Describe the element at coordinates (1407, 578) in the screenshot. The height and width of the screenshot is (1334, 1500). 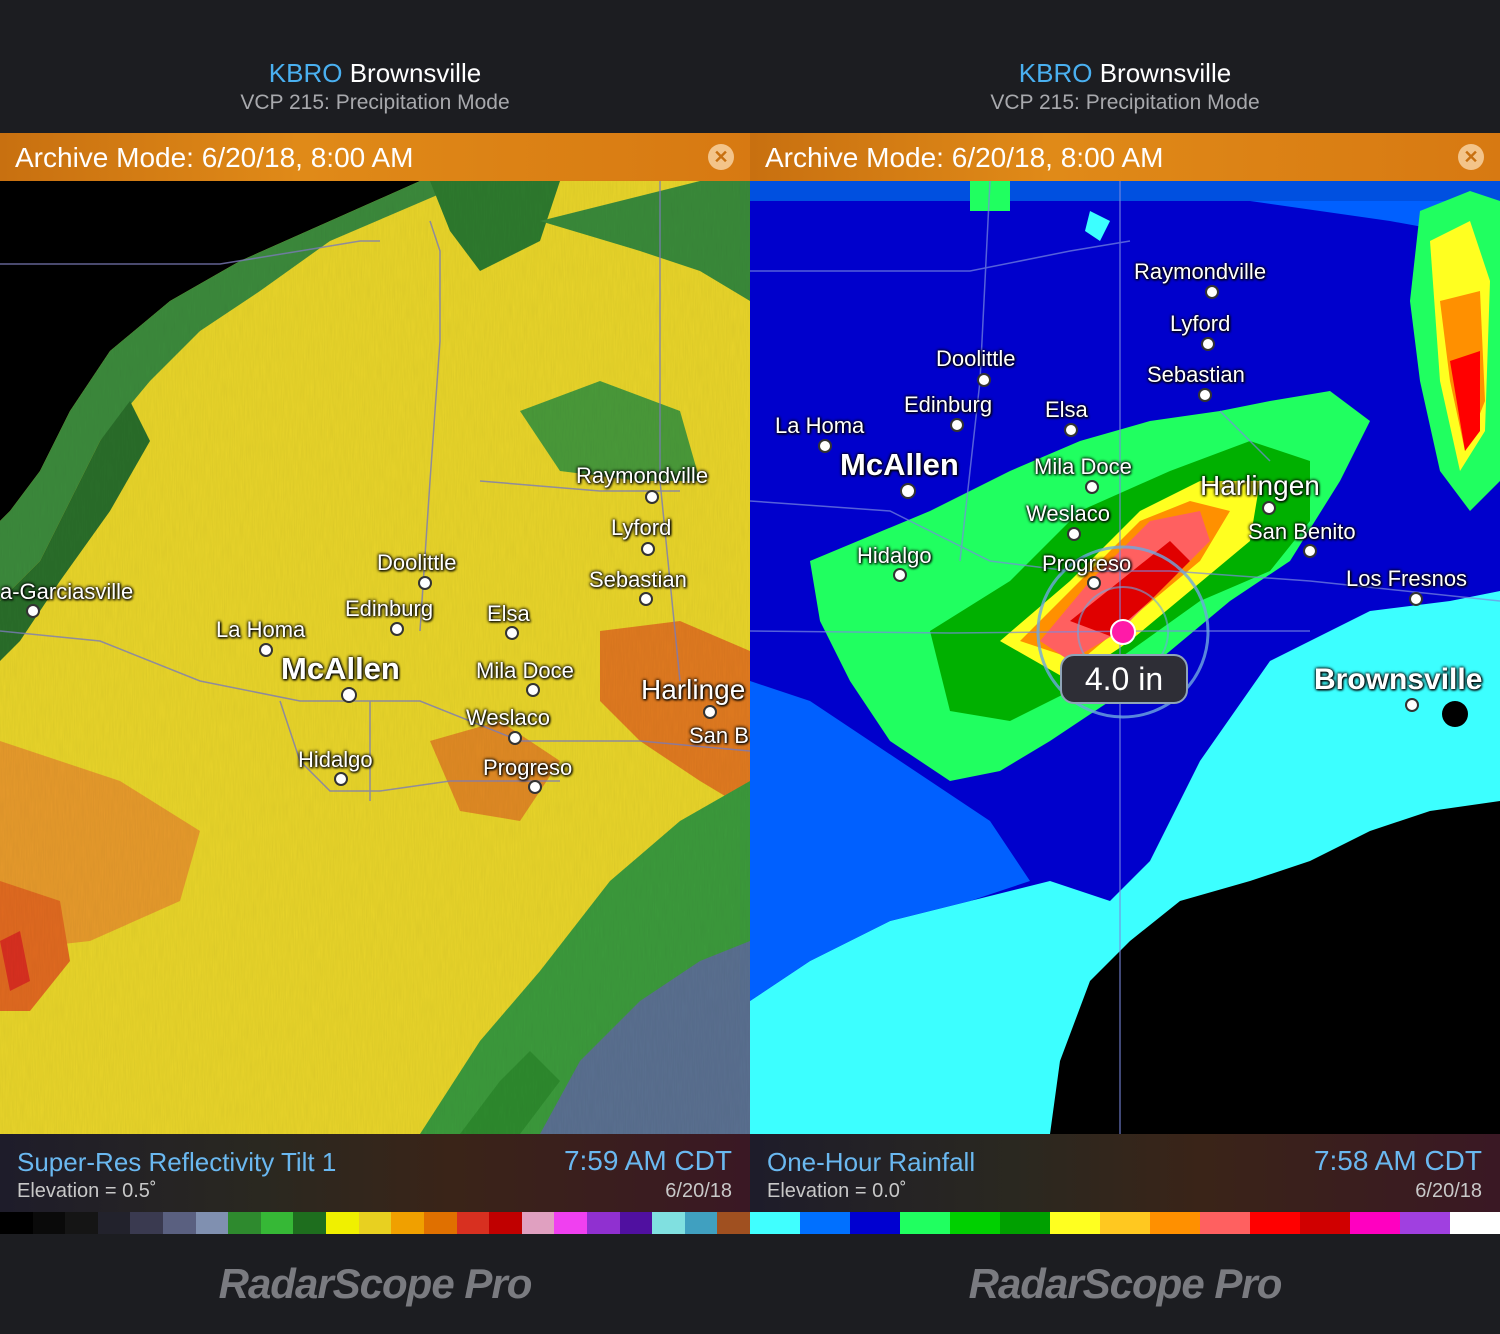
I see `city-label: Los Fresnos` at that location.